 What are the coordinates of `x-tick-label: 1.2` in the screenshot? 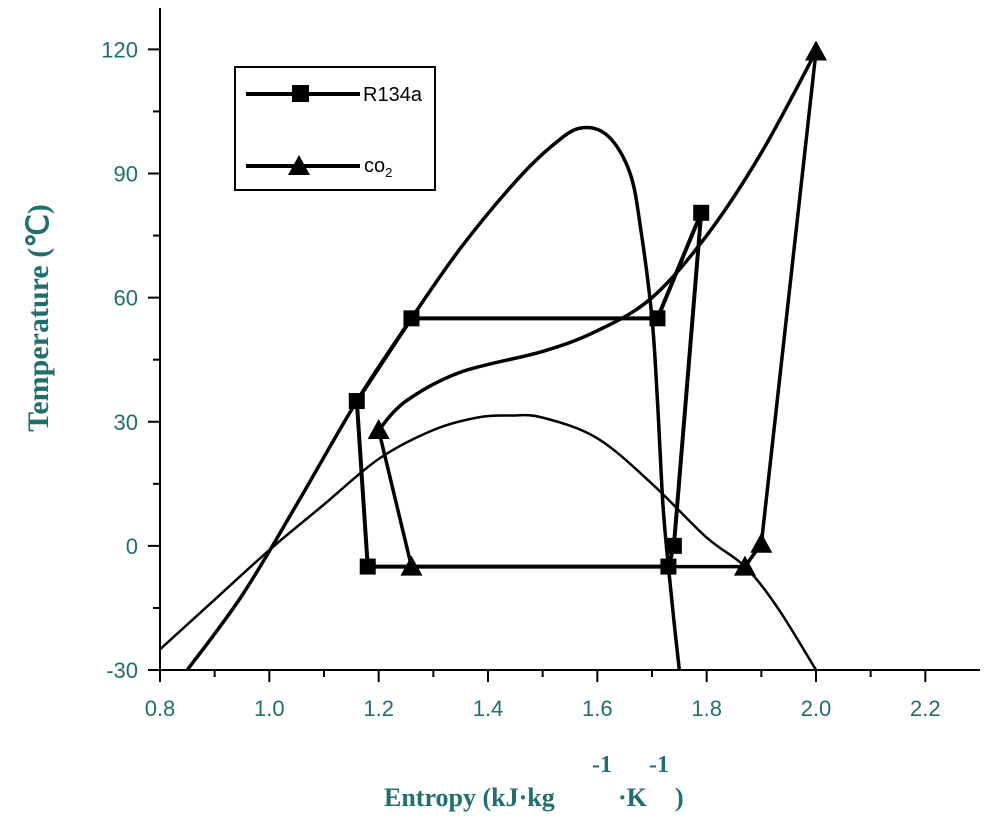 It's located at (378, 708).